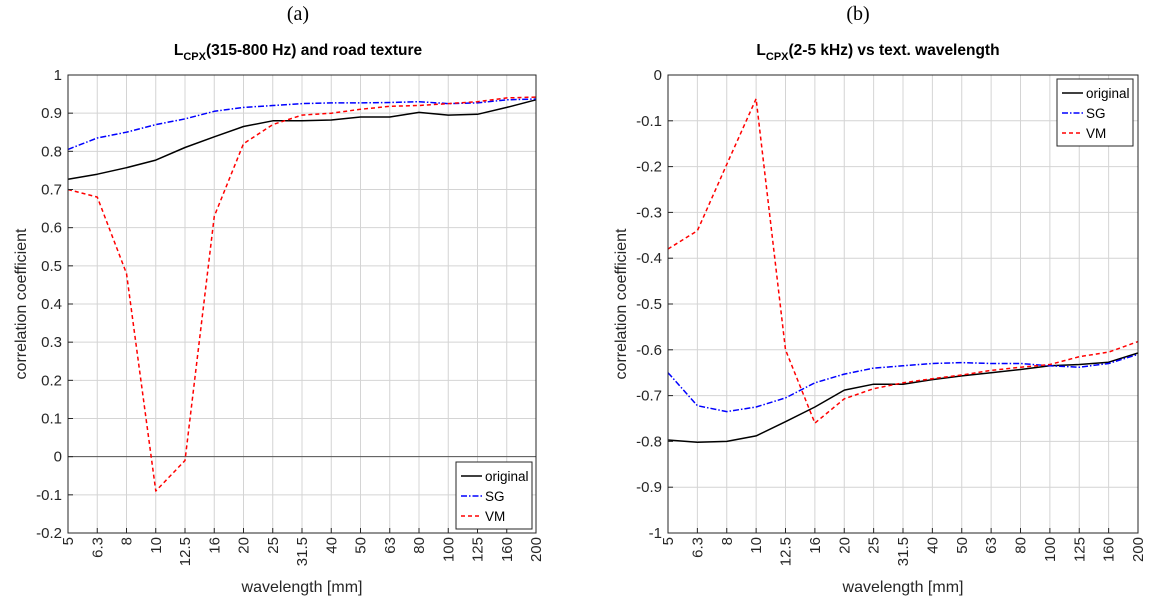 Image resolution: width=1151 pixels, height=604 pixels. I want to click on panel-label-b: (b), so click(857, 14).